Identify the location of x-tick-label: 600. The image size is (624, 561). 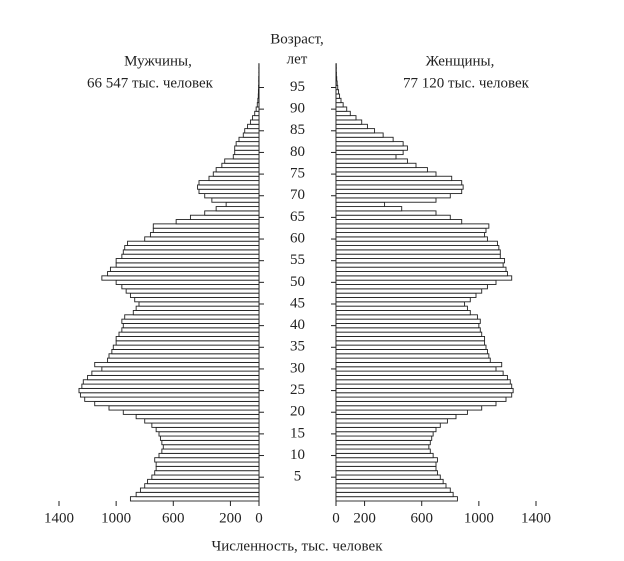
(421, 518).